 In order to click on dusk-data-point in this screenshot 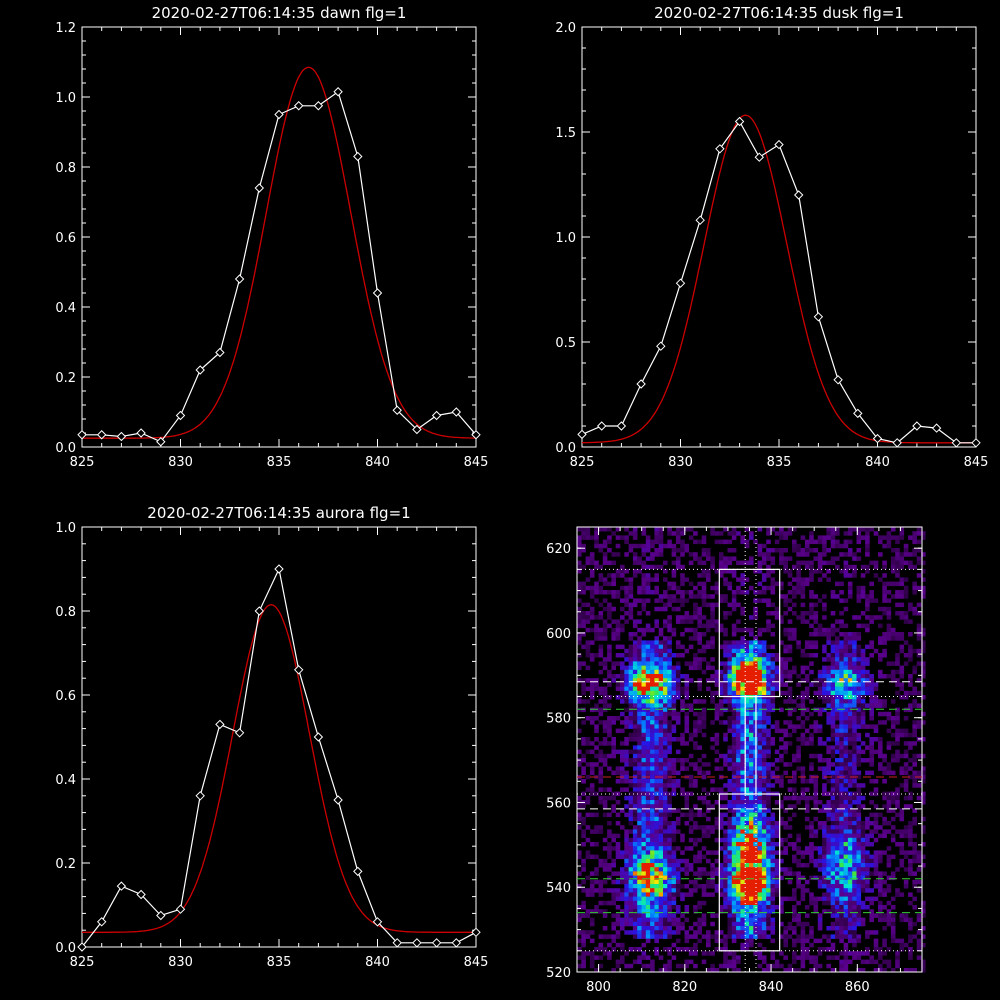, I will do `click(680, 283)`.